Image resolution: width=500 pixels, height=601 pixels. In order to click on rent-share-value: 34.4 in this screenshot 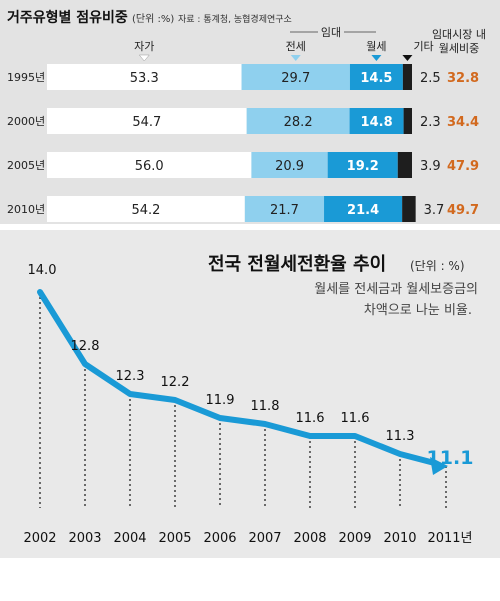, I will do `click(463, 122)`.